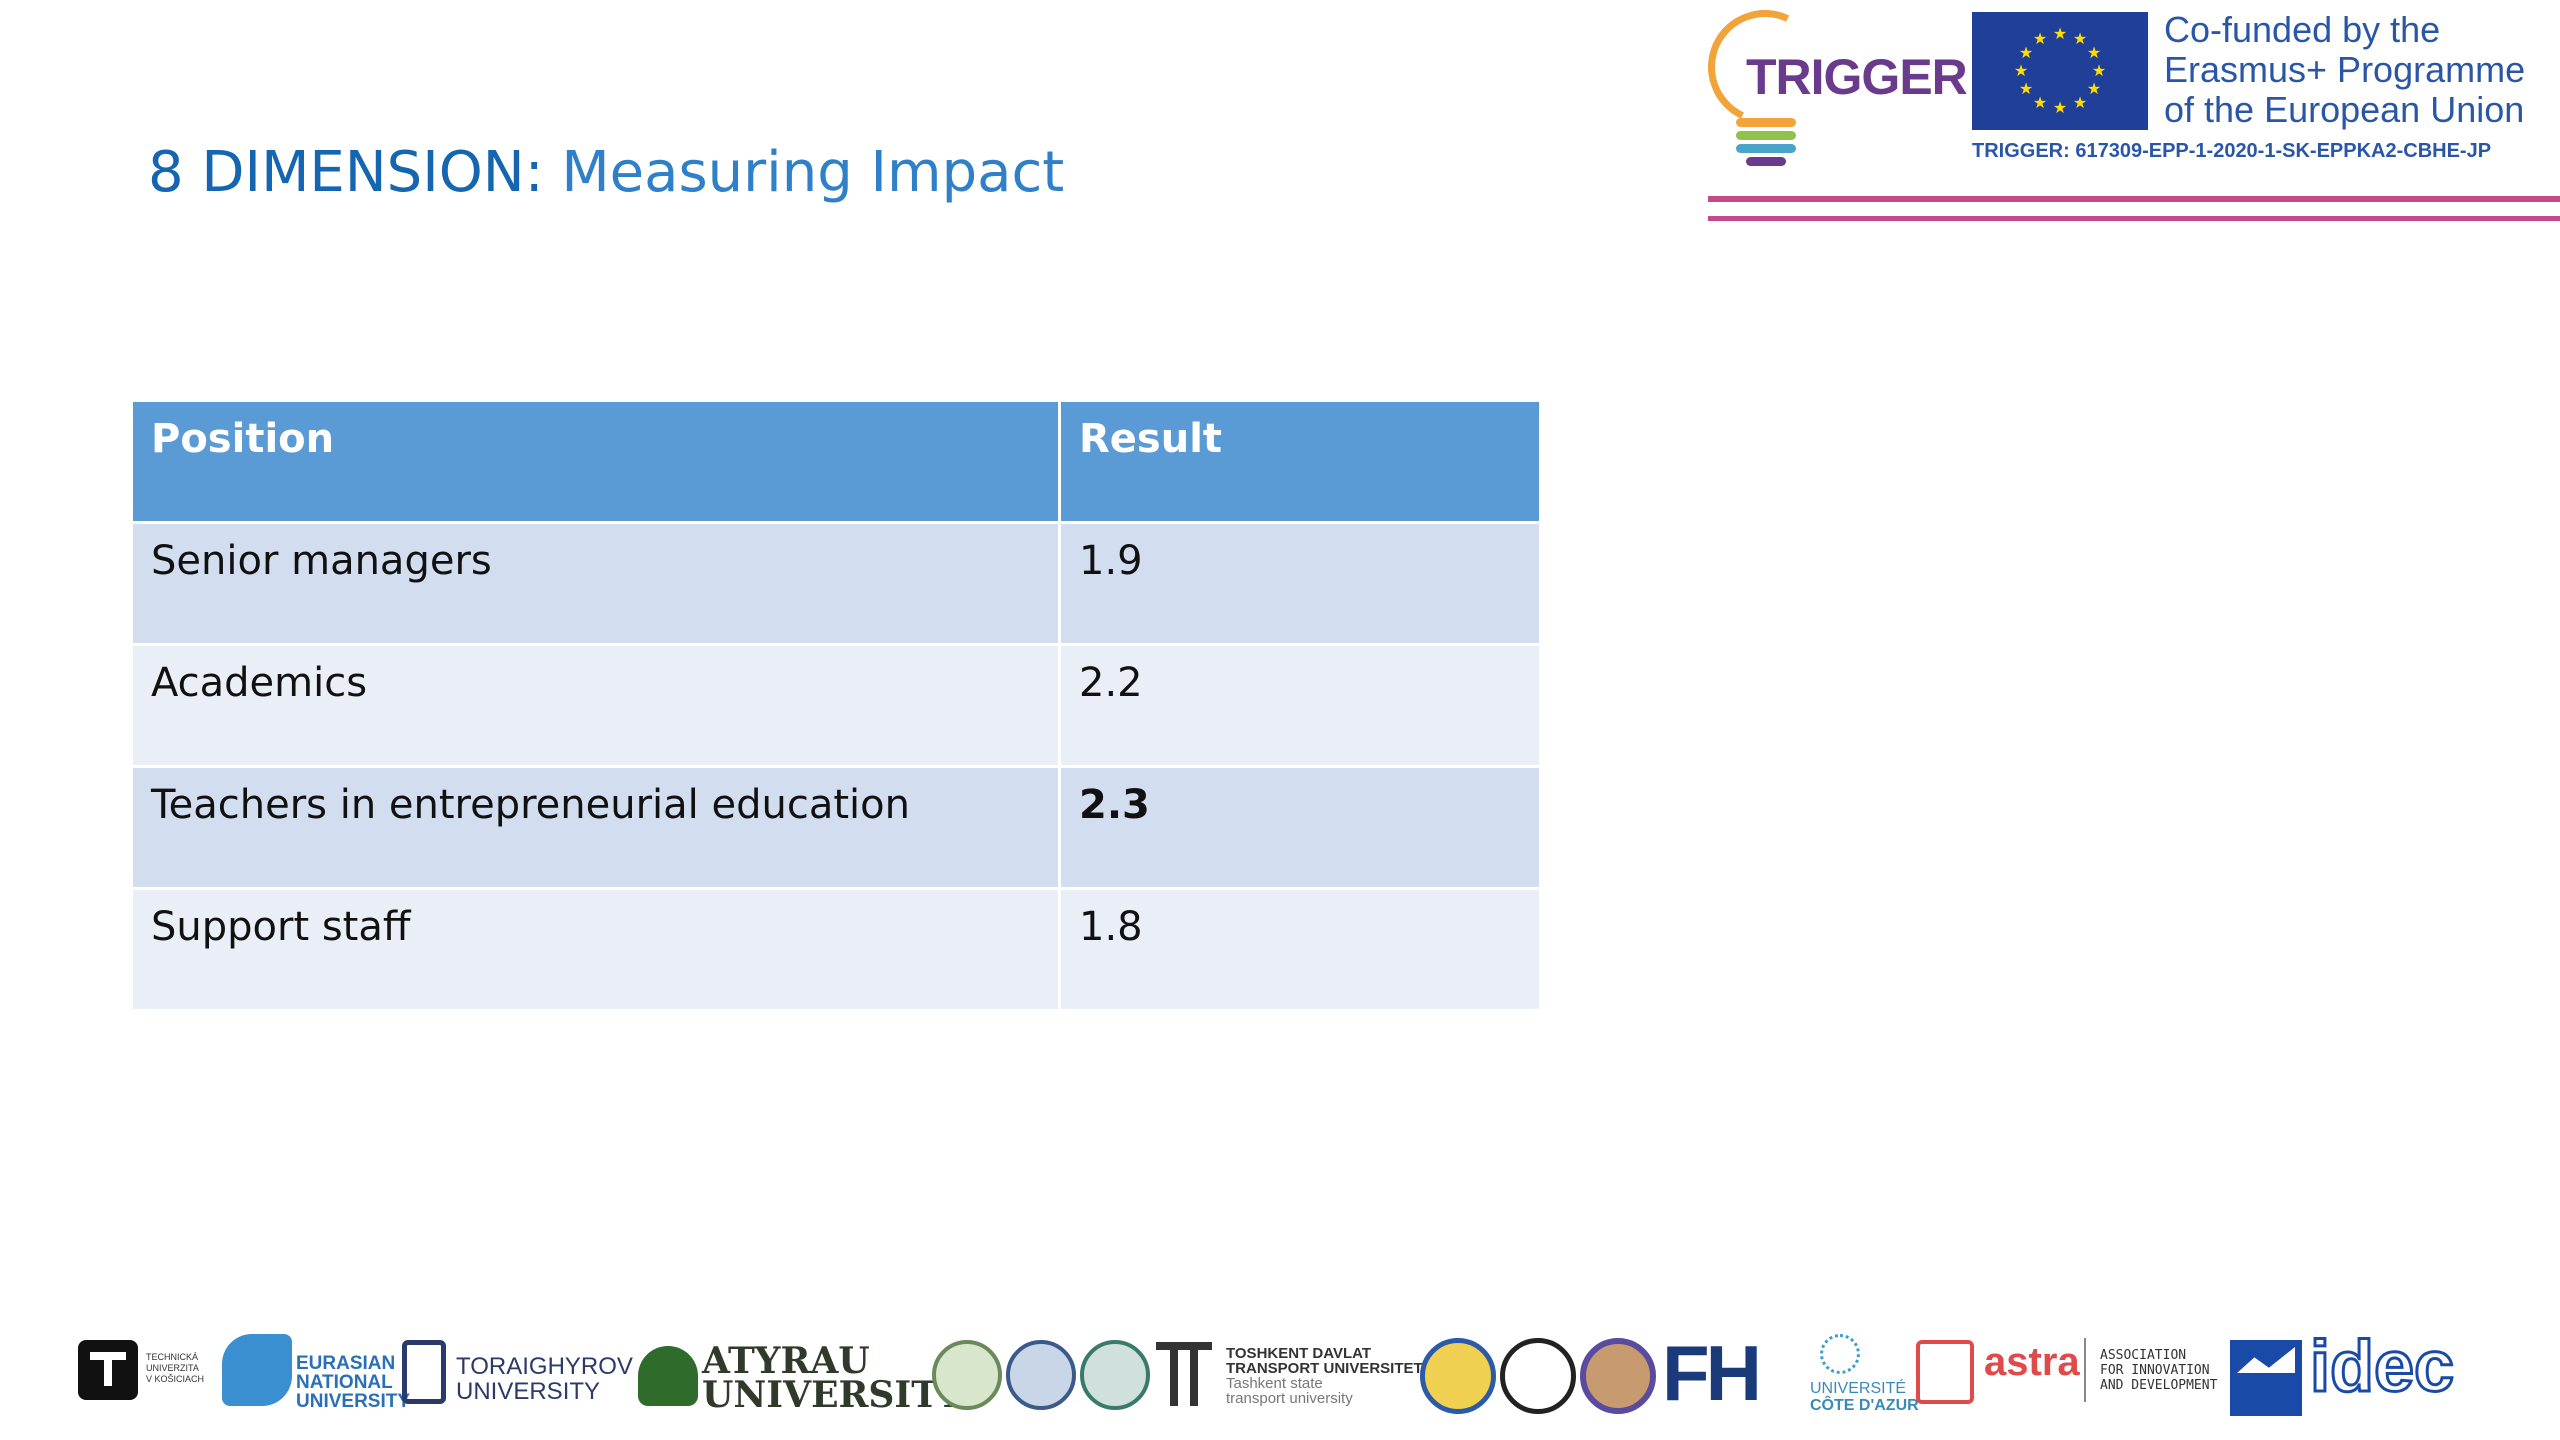 The height and width of the screenshot is (1440, 2560). Describe the element at coordinates (2085, 1370) in the screenshot. I see `divider` at that location.